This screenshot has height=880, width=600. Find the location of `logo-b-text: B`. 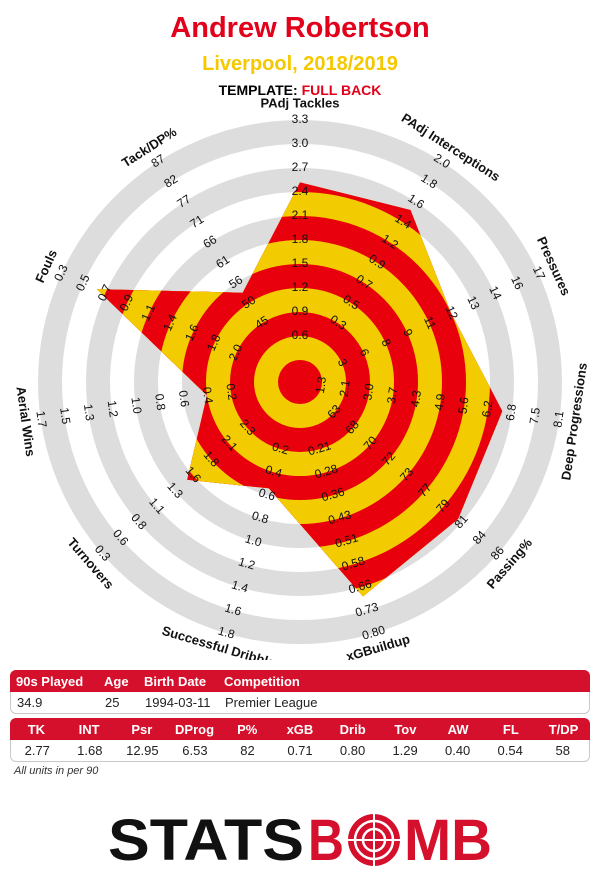

logo-b-text: B is located at coordinates (326, 838).